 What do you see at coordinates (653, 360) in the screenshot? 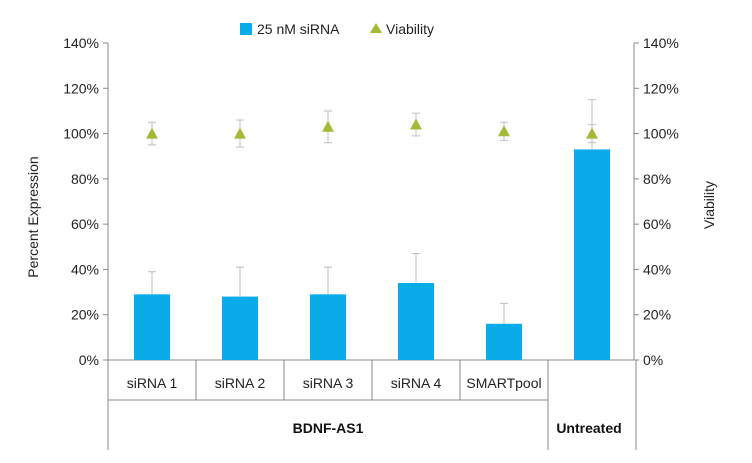
I see `y2-tick-label: 0%` at bounding box center [653, 360].